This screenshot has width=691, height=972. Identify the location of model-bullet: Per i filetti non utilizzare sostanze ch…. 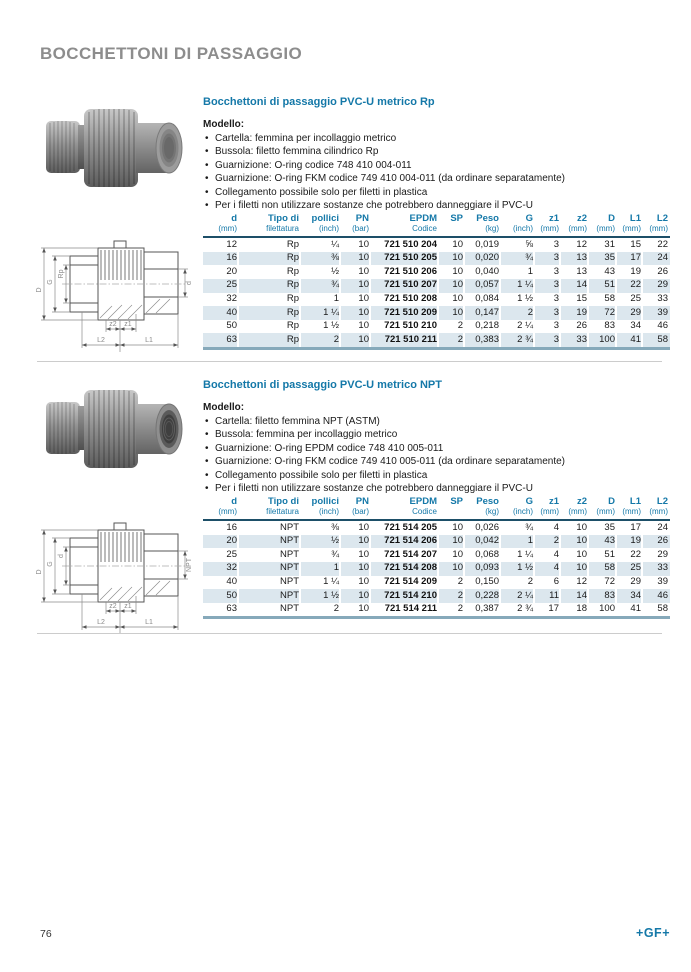
(436, 206).